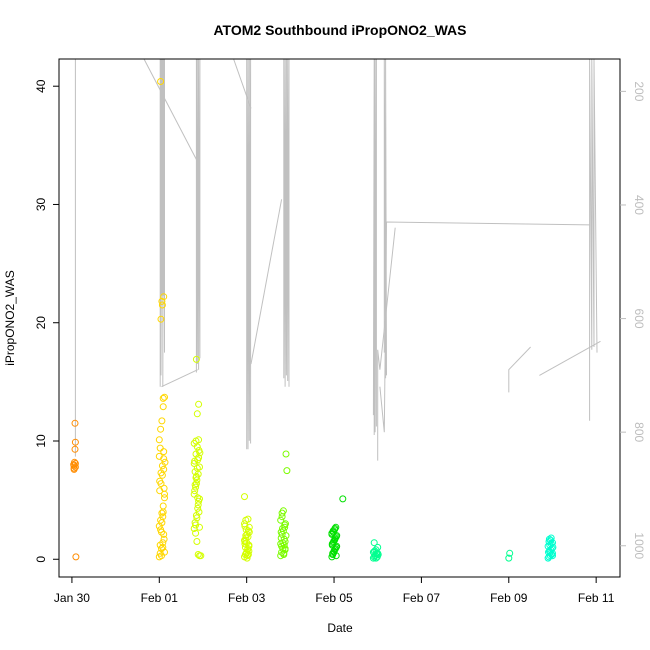  I want to click on x-tick-label: Feb 11, so click(596, 598).